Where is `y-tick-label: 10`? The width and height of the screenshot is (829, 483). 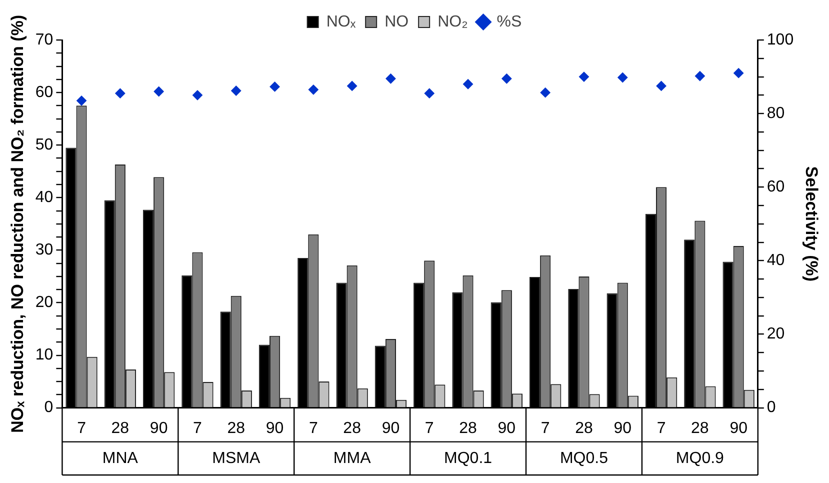 y-tick-label: 10 is located at coordinates (44, 355).